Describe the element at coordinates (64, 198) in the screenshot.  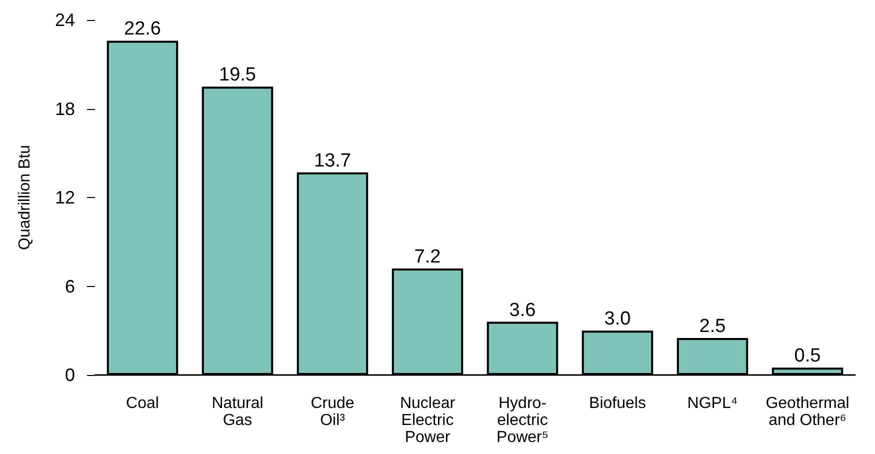
I see `y-tick-label: 12` at that location.